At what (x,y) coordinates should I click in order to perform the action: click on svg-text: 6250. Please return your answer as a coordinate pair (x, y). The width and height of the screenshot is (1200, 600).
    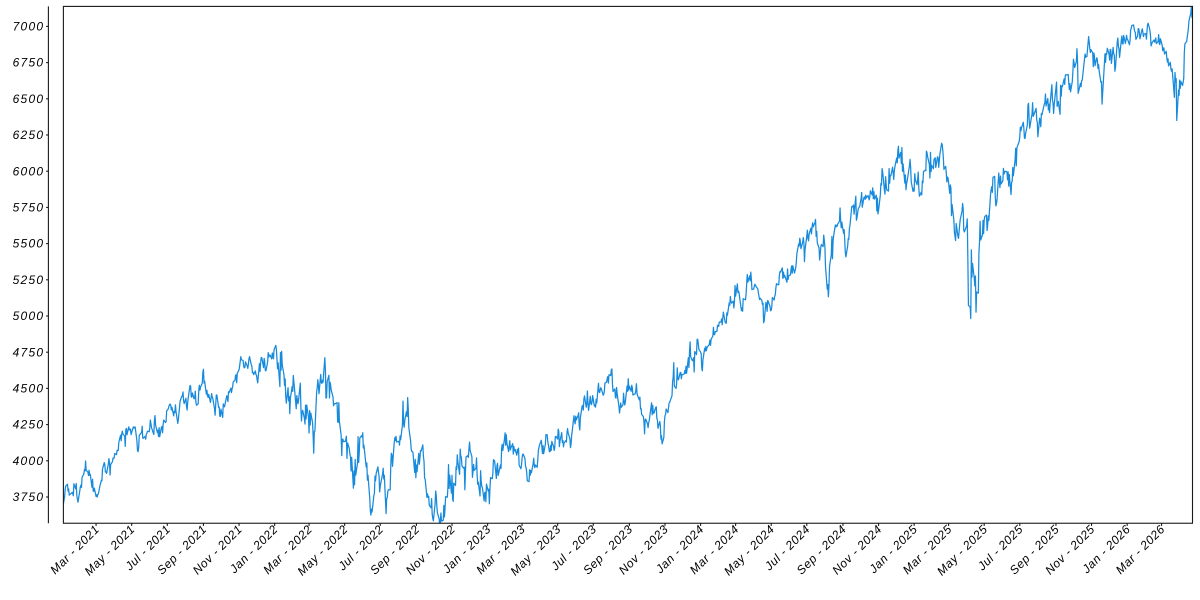
    Looking at the image, I should click on (29, 135).